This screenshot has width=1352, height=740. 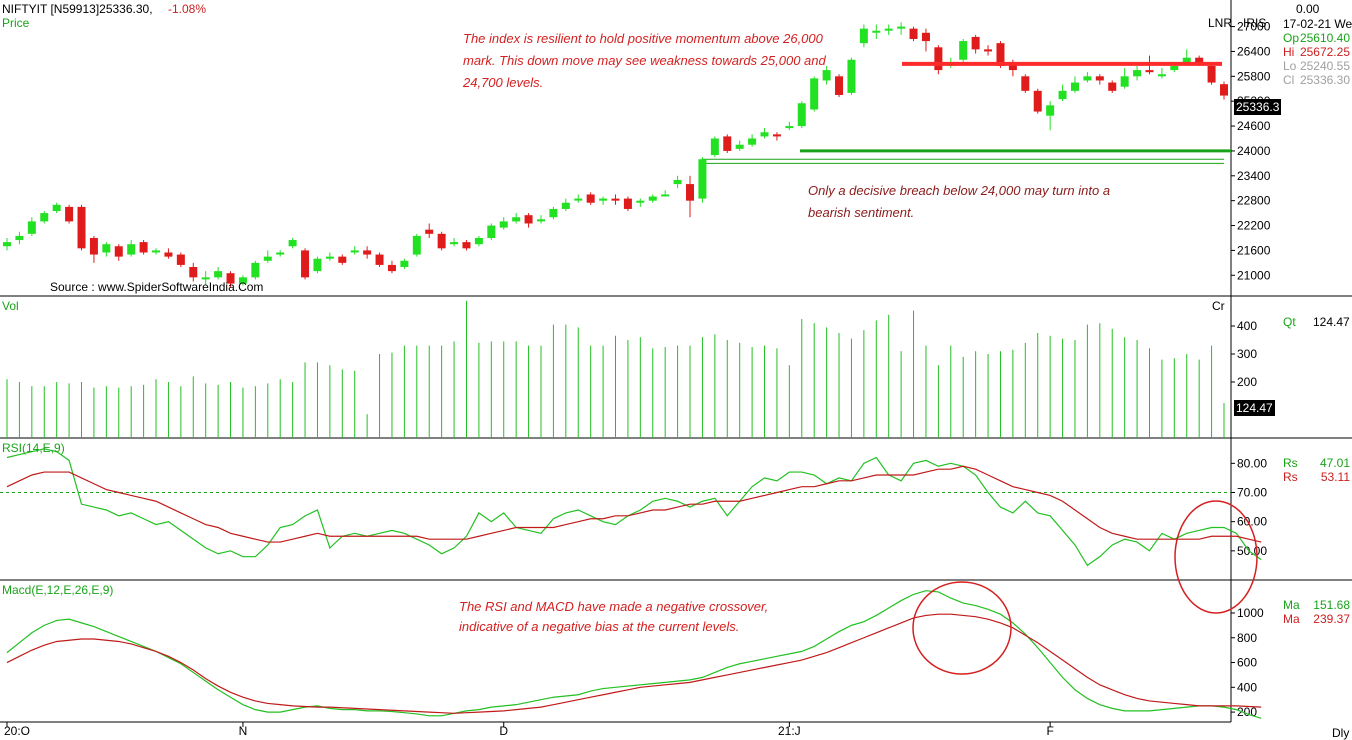 I want to click on price-tick-label: 25800, so click(x=1254, y=76).